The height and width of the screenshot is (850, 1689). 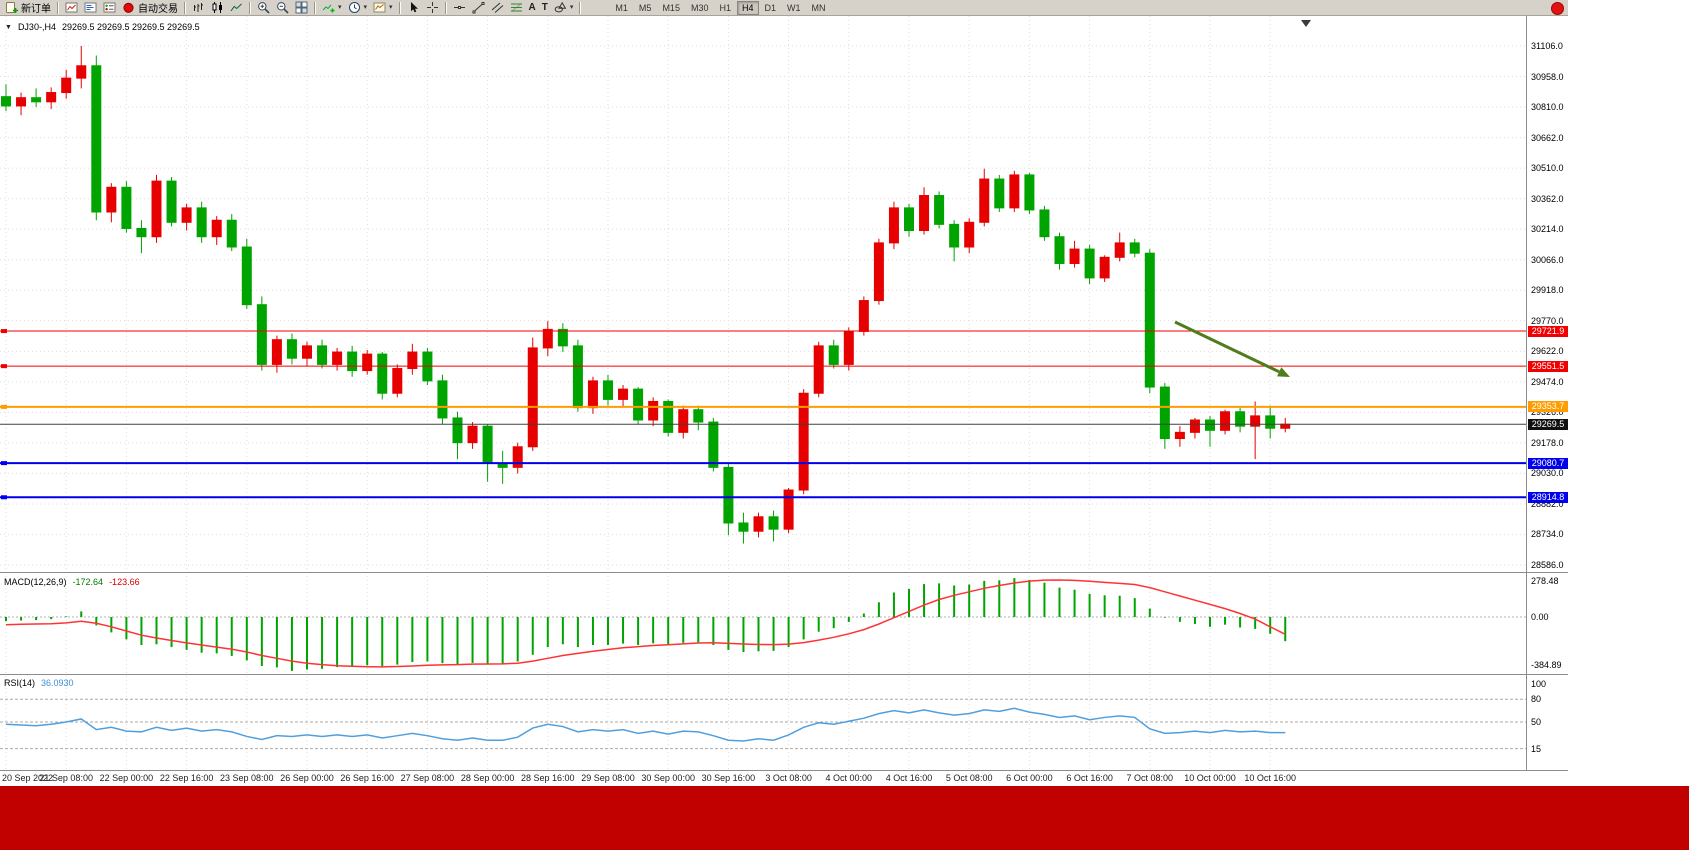 What do you see at coordinates (1306, 23) in the screenshot?
I see `chart-shift-marker` at bounding box center [1306, 23].